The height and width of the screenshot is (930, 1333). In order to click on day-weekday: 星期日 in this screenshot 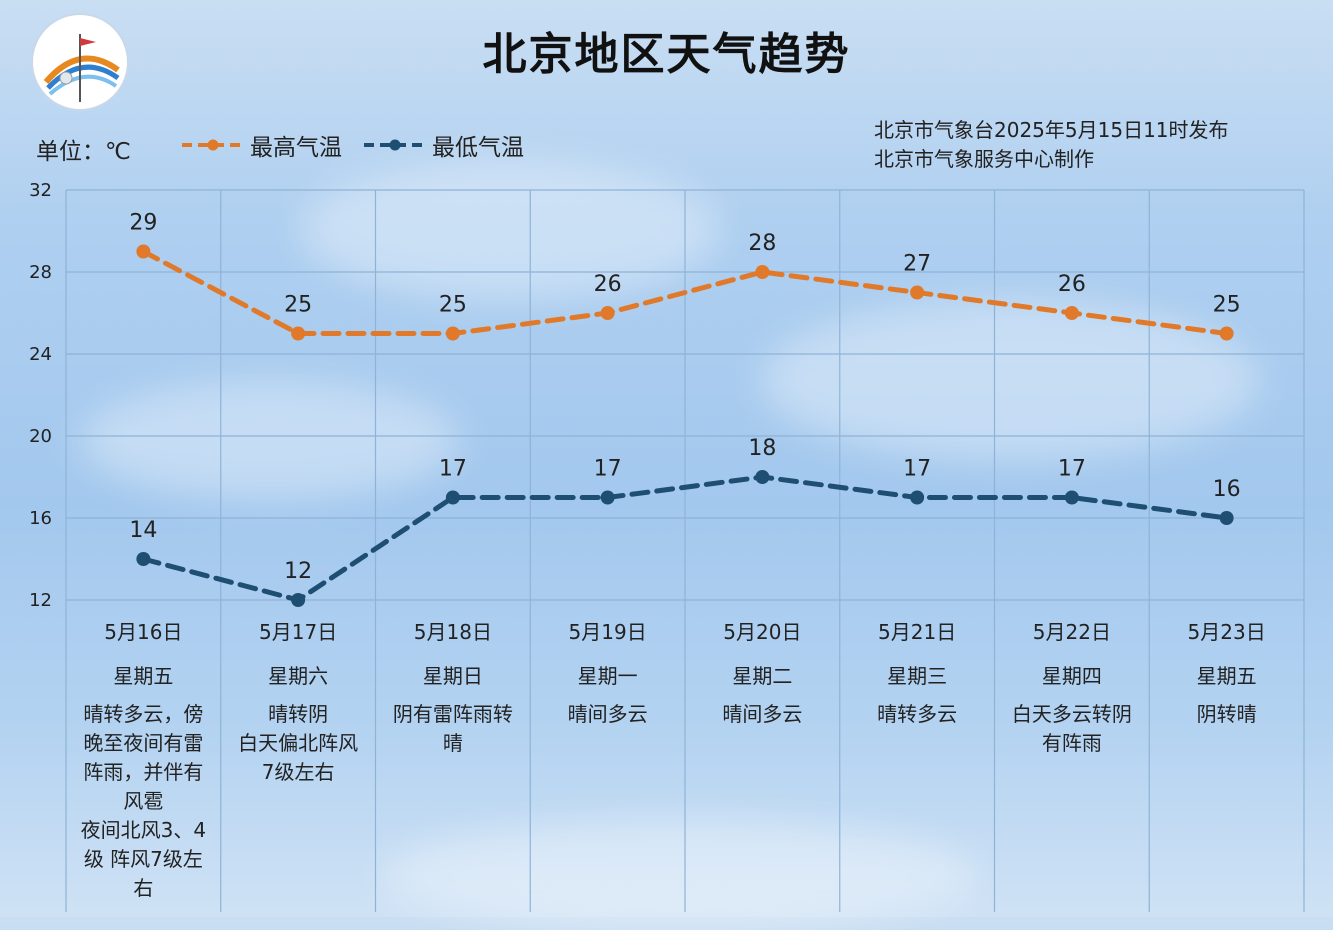, I will do `click(452, 676)`.